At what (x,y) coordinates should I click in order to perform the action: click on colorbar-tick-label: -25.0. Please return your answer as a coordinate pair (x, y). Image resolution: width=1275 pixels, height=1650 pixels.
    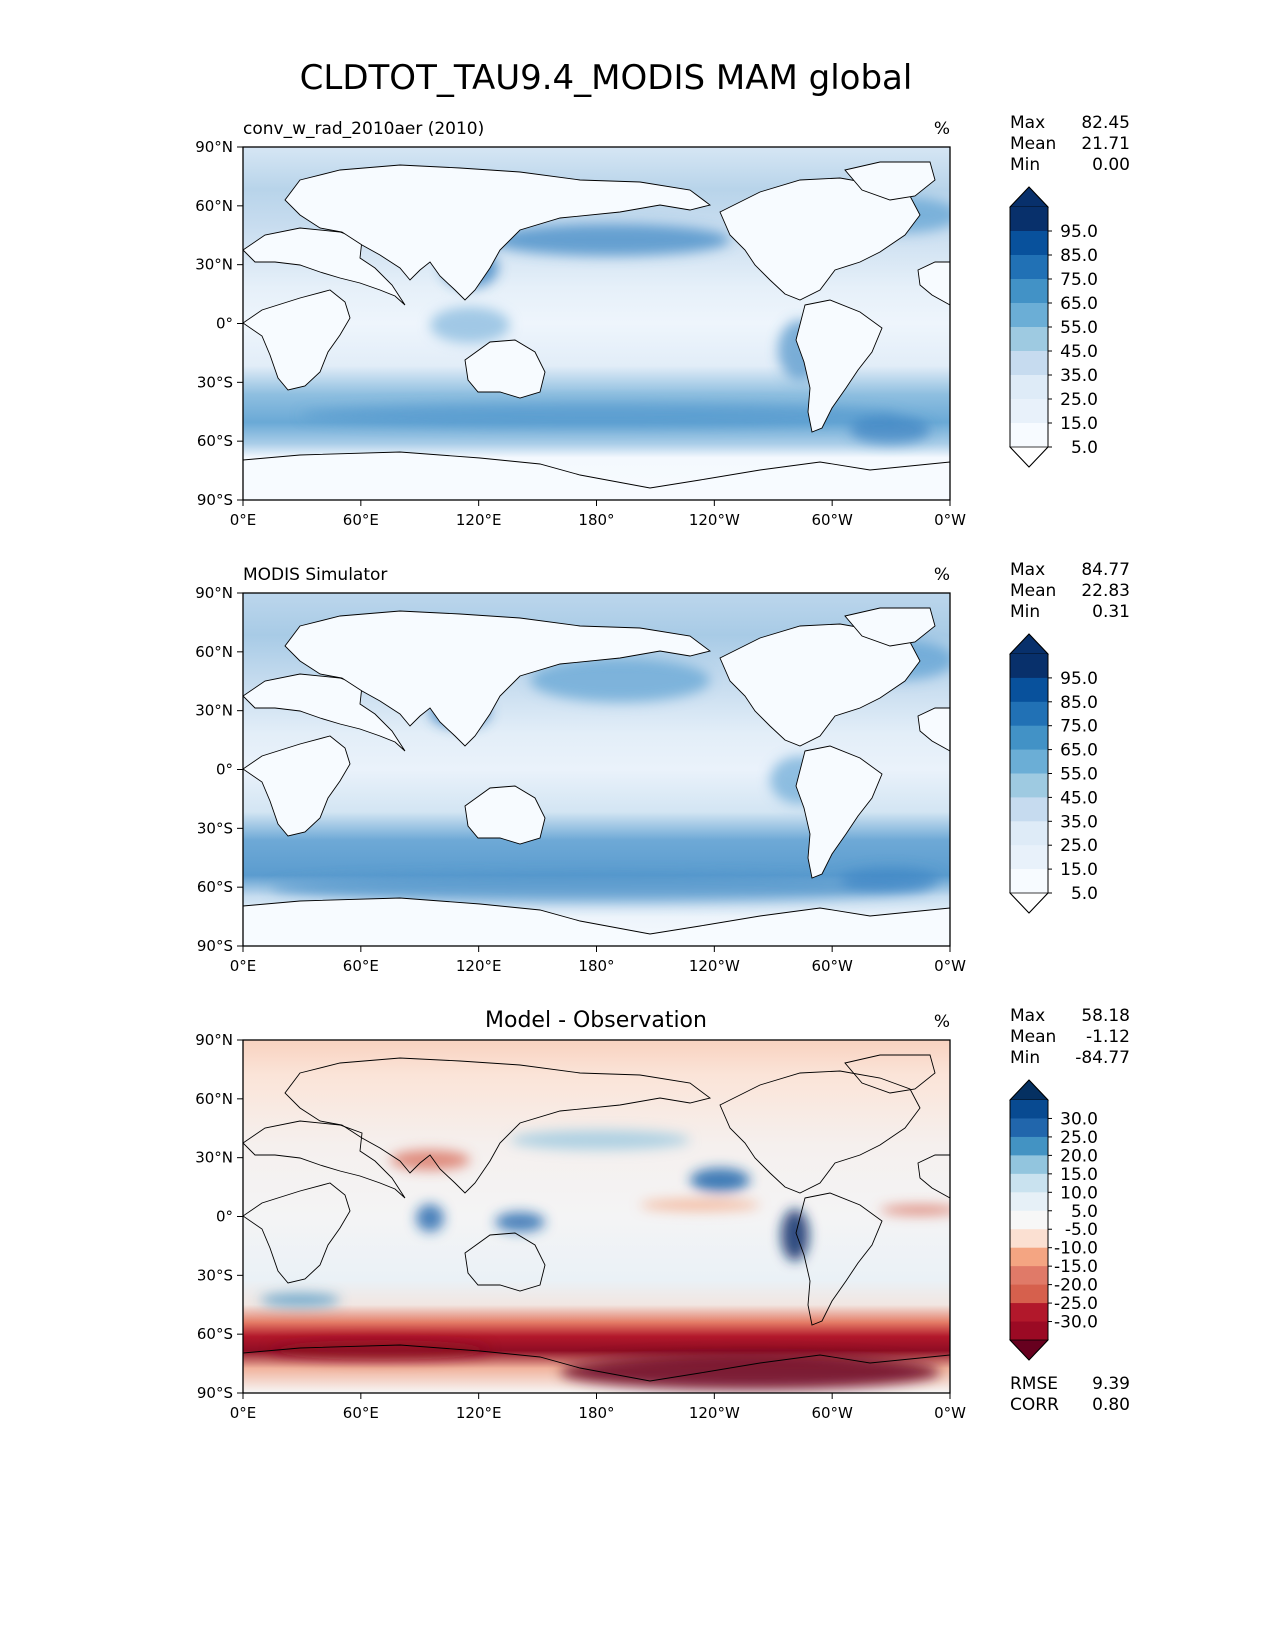
    Looking at the image, I should click on (1076, 1304).